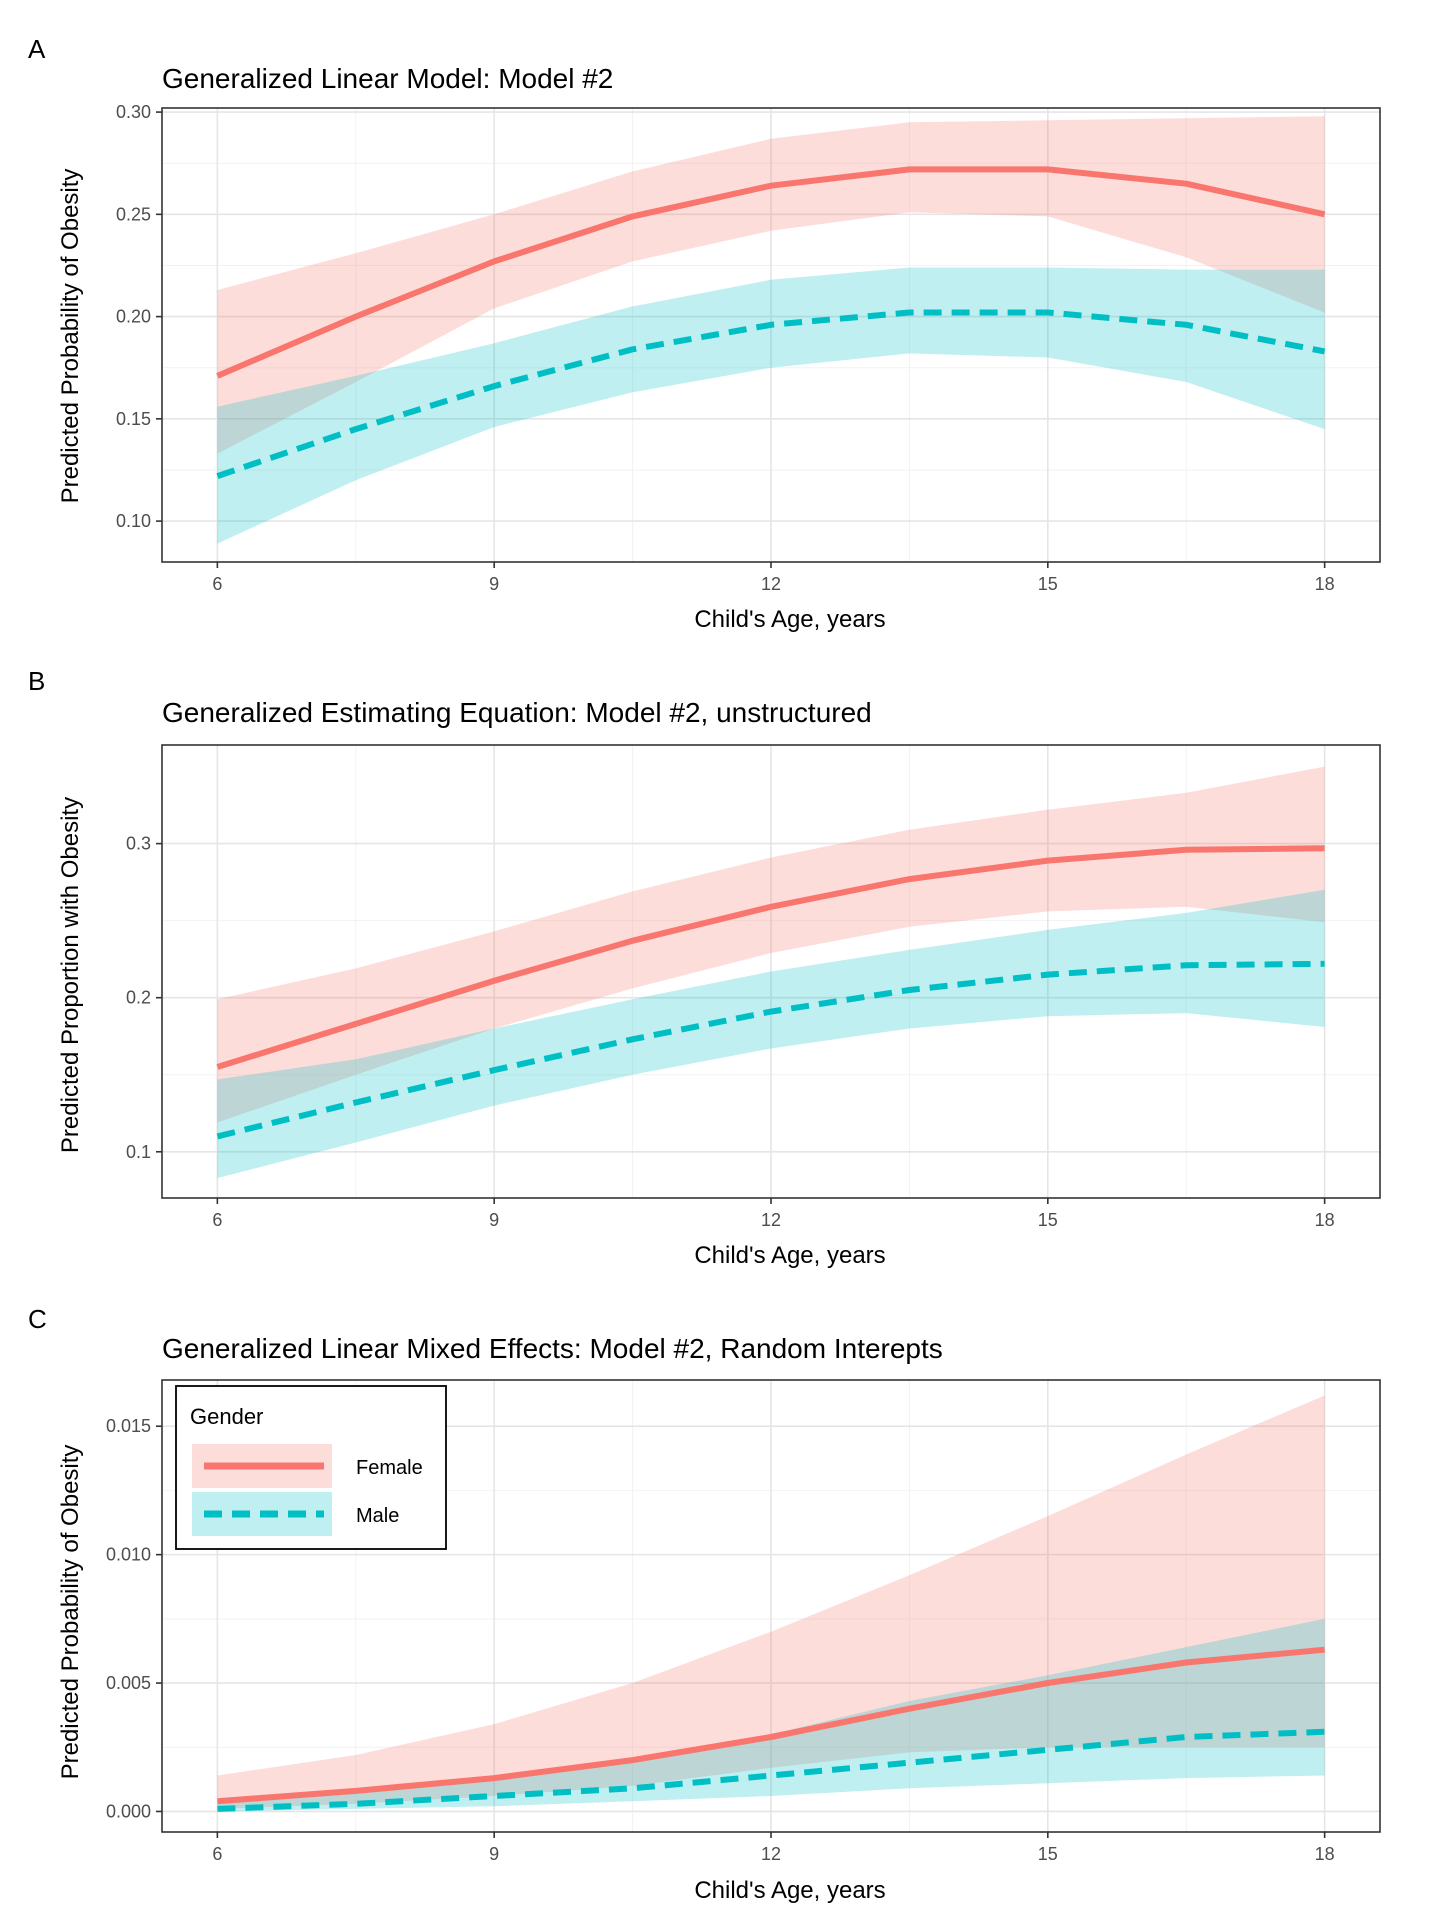 The image size is (1440, 1920). Describe the element at coordinates (128, 1811) in the screenshot. I see `y-tick-label: 0.000` at that location.